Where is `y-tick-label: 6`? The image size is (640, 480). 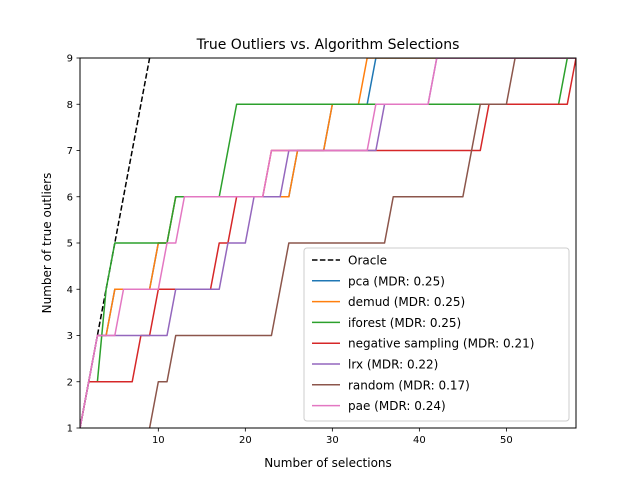 y-tick-label: 6 is located at coordinates (70, 197).